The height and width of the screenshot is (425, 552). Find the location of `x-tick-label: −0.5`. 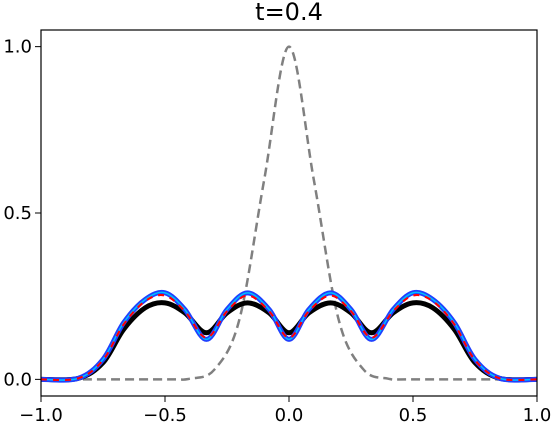

x-tick-label: −0.5 is located at coordinates (165, 415).